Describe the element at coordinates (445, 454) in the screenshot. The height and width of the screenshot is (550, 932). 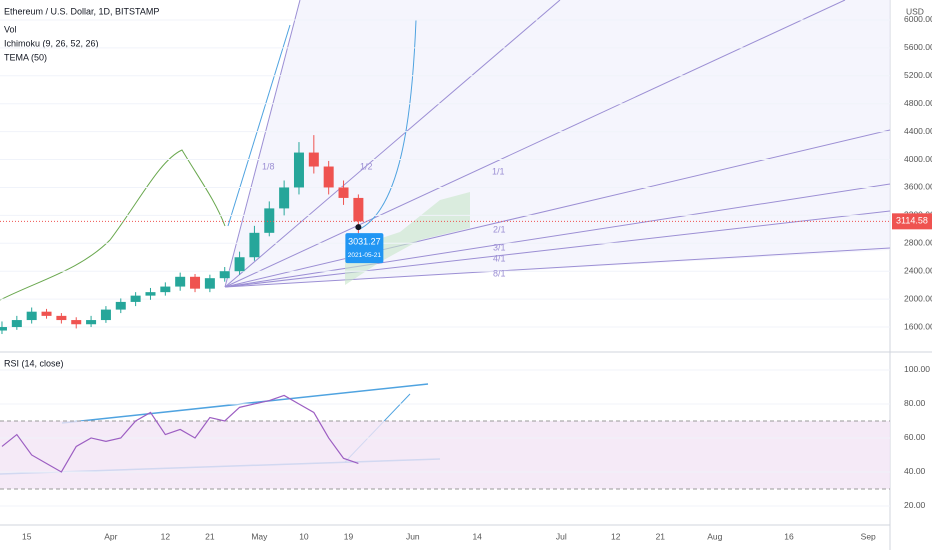
I see `rsi-band` at that location.